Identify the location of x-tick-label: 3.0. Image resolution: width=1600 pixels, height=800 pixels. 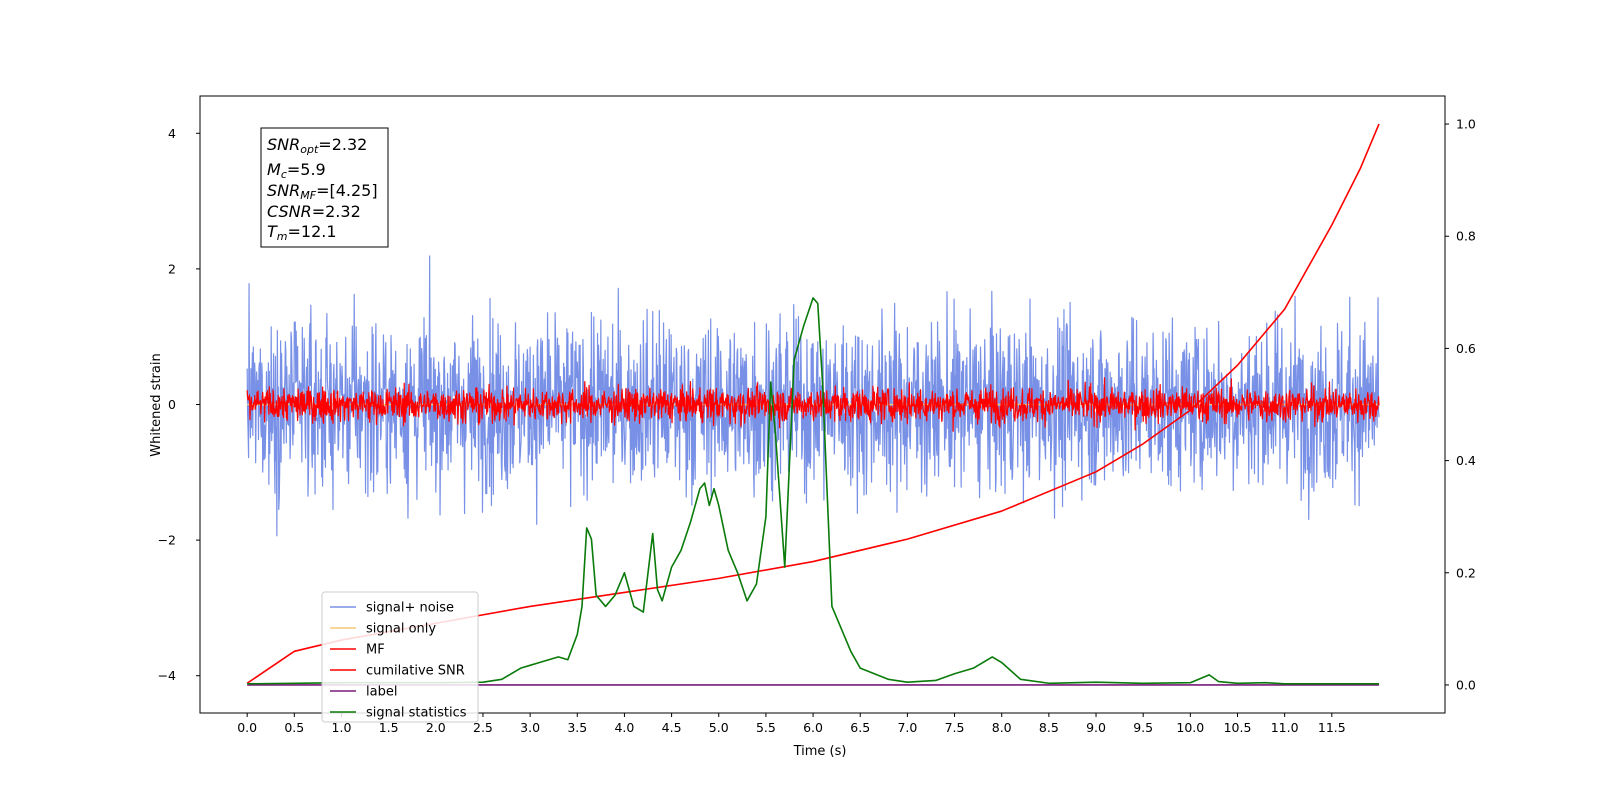
(530, 727).